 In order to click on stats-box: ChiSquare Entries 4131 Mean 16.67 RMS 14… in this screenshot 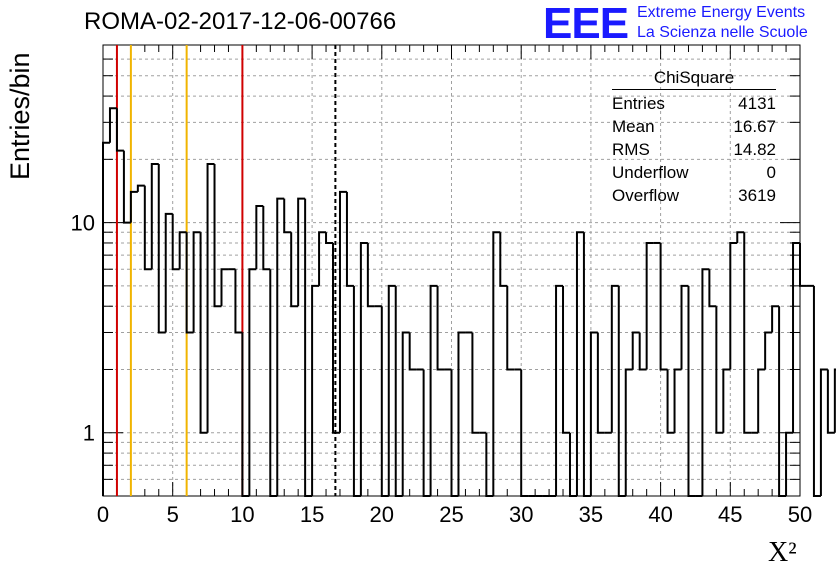, I will do `click(694, 137)`.